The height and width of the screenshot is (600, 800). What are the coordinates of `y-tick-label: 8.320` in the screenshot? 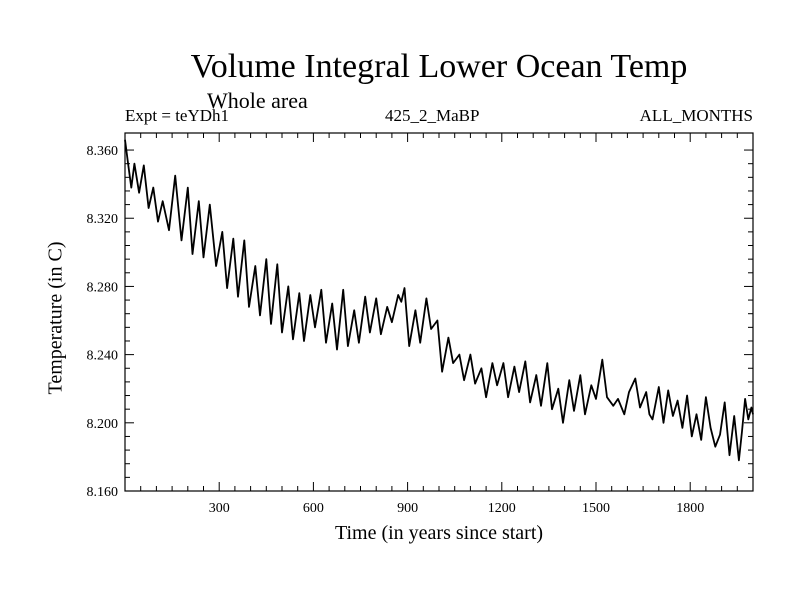 It's located at (103, 219).